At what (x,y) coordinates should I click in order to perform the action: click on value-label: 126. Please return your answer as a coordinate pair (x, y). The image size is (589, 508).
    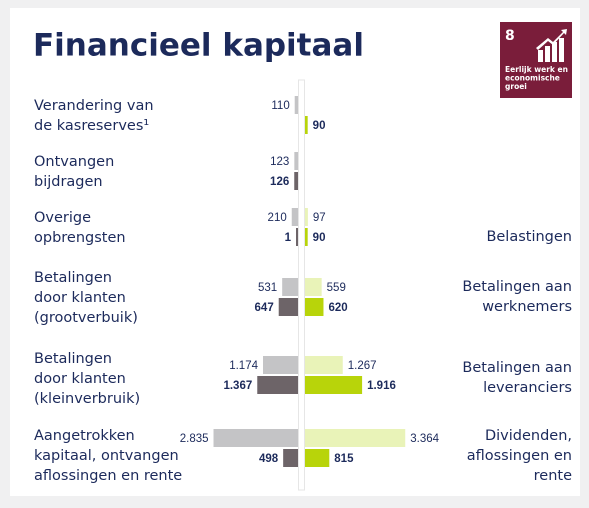
    Looking at the image, I should click on (279, 182).